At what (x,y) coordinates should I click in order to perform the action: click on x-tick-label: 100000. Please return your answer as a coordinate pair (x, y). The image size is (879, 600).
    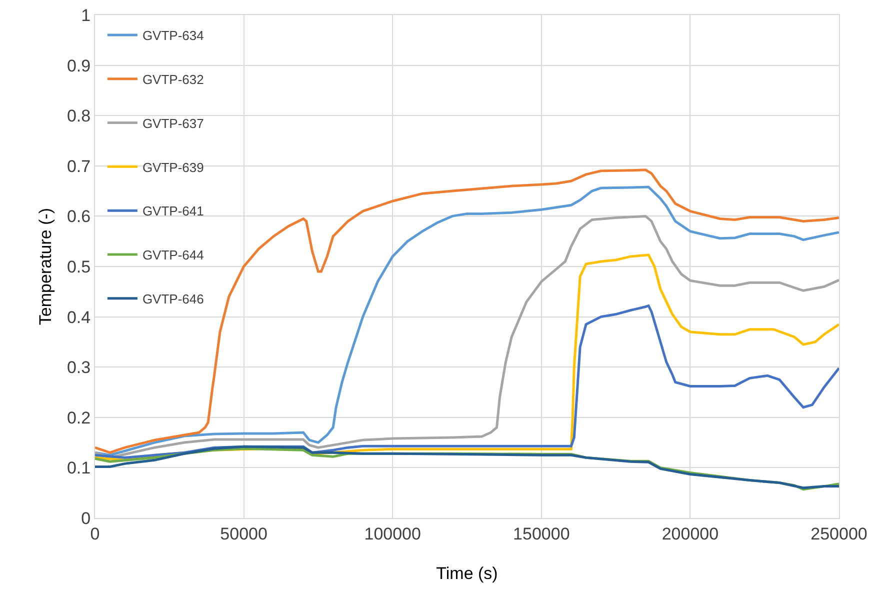
    Looking at the image, I should click on (392, 534).